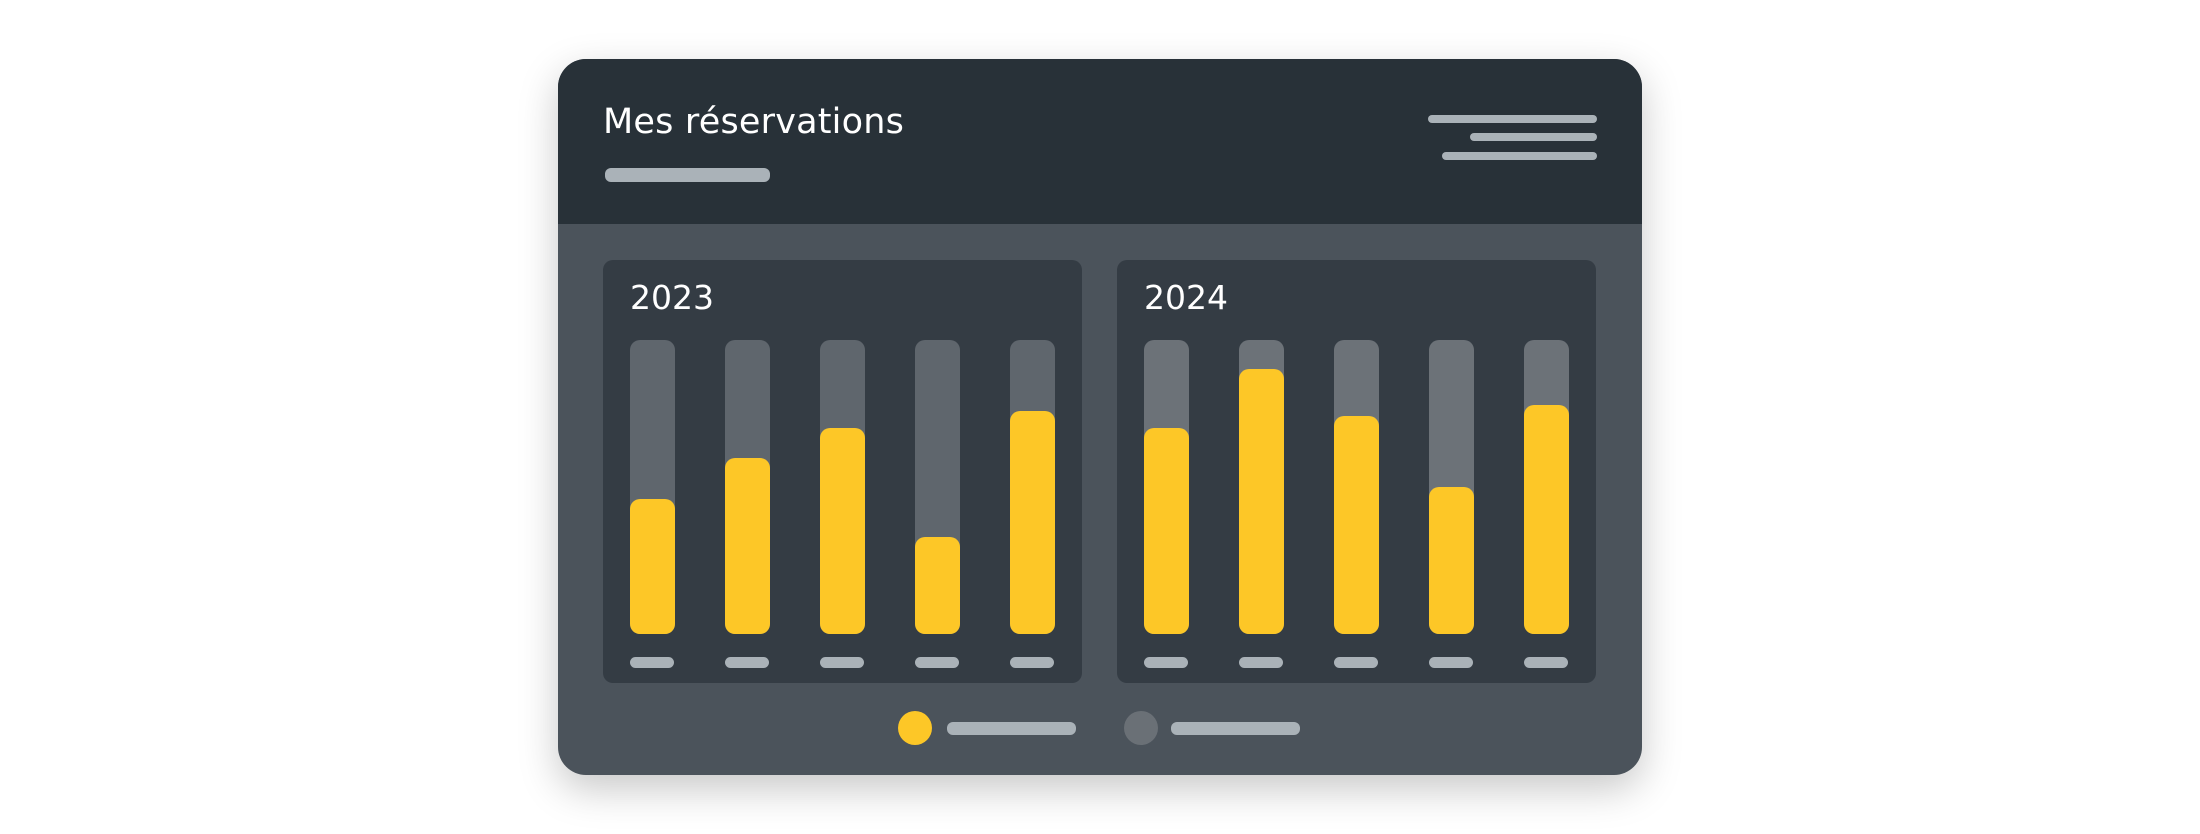 The image size is (2200, 834). What do you see at coordinates (1141, 728) in the screenshot?
I see `legend-dot-grey` at bounding box center [1141, 728].